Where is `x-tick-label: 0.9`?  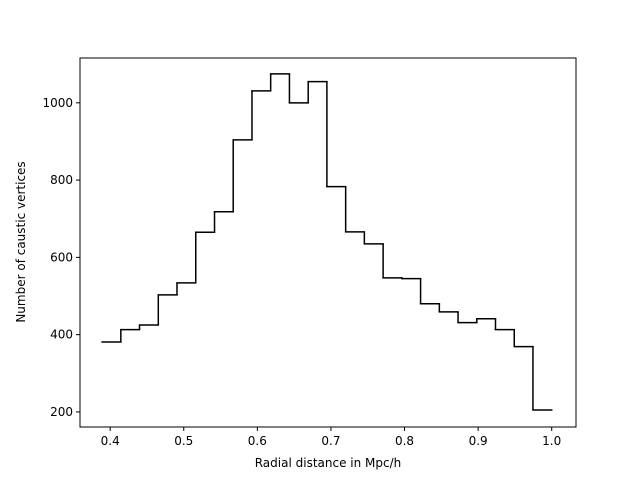 x-tick-label: 0.9 is located at coordinates (478, 441).